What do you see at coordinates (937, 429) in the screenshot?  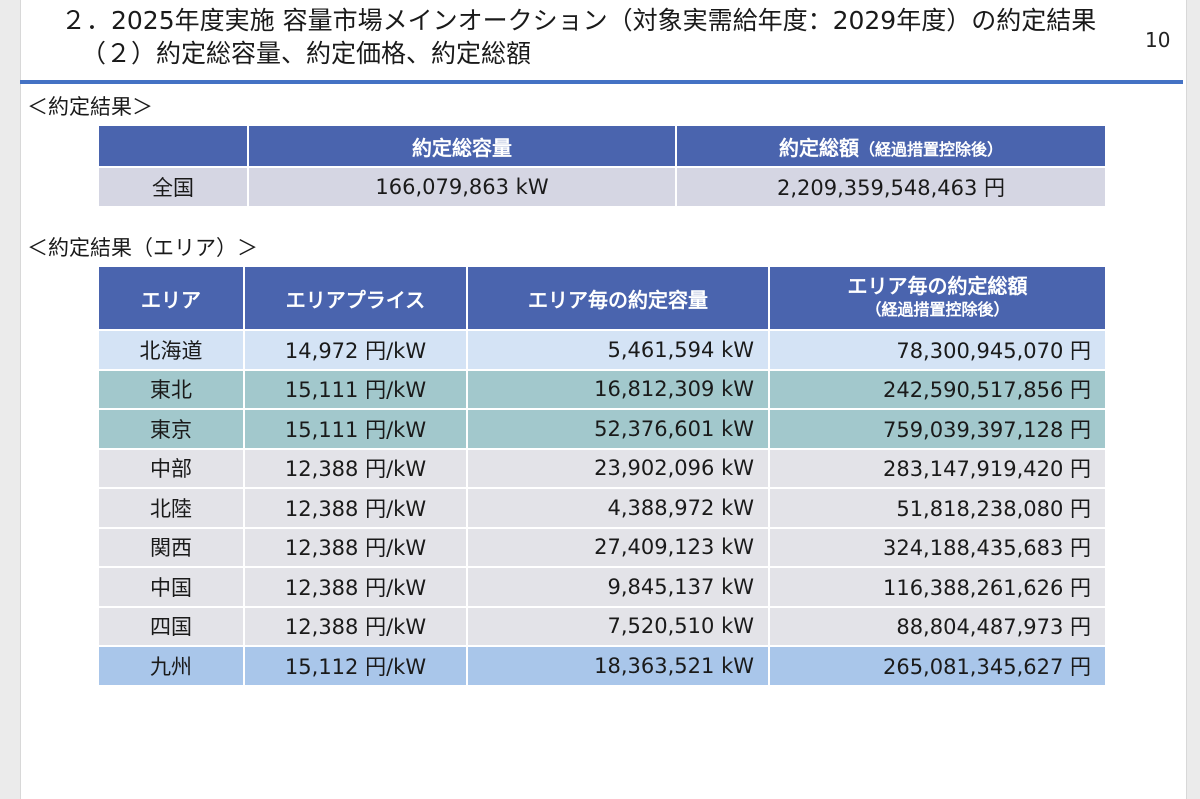 I see `area-amount-cell: 759,039,397,128 円` at bounding box center [937, 429].